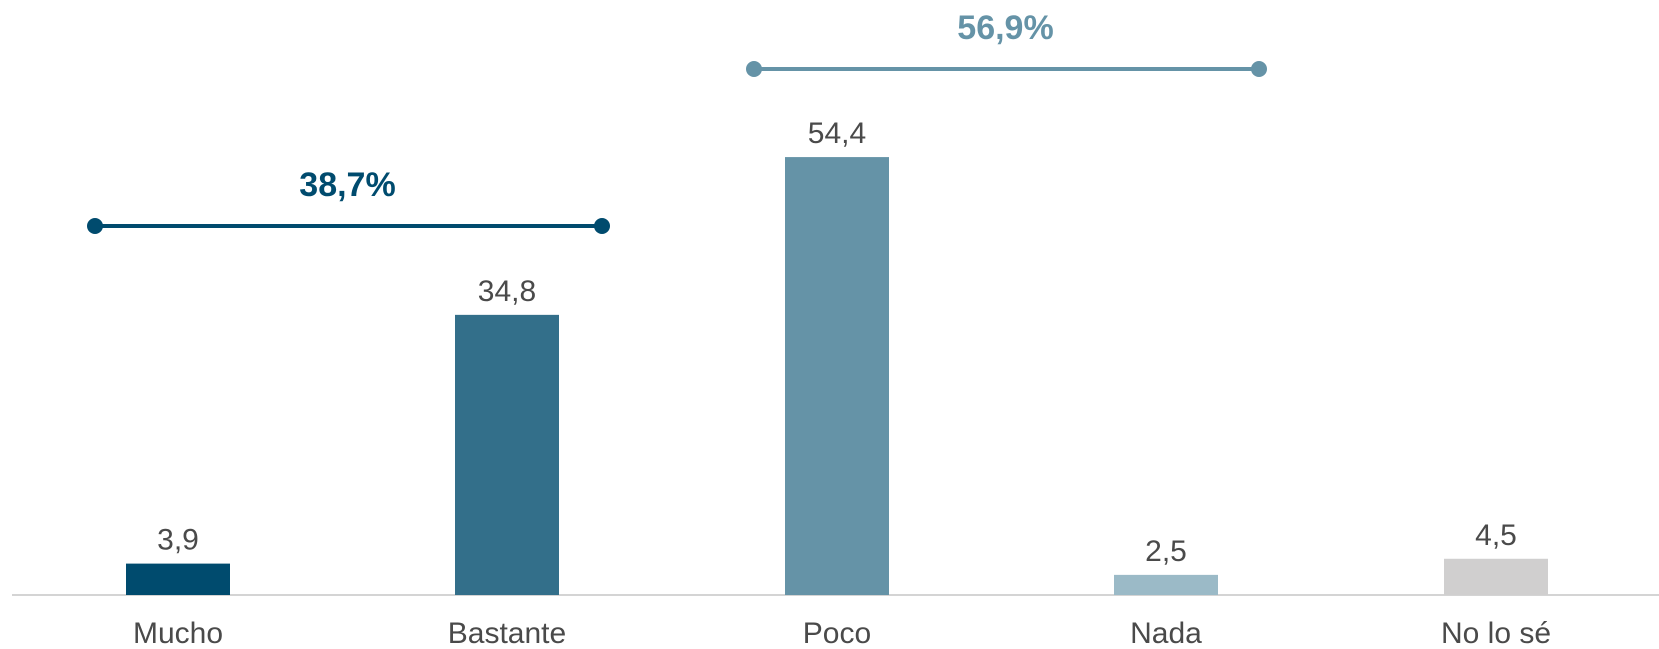 This screenshot has width=1659, height=649. I want to click on bar-poco, so click(837, 376).